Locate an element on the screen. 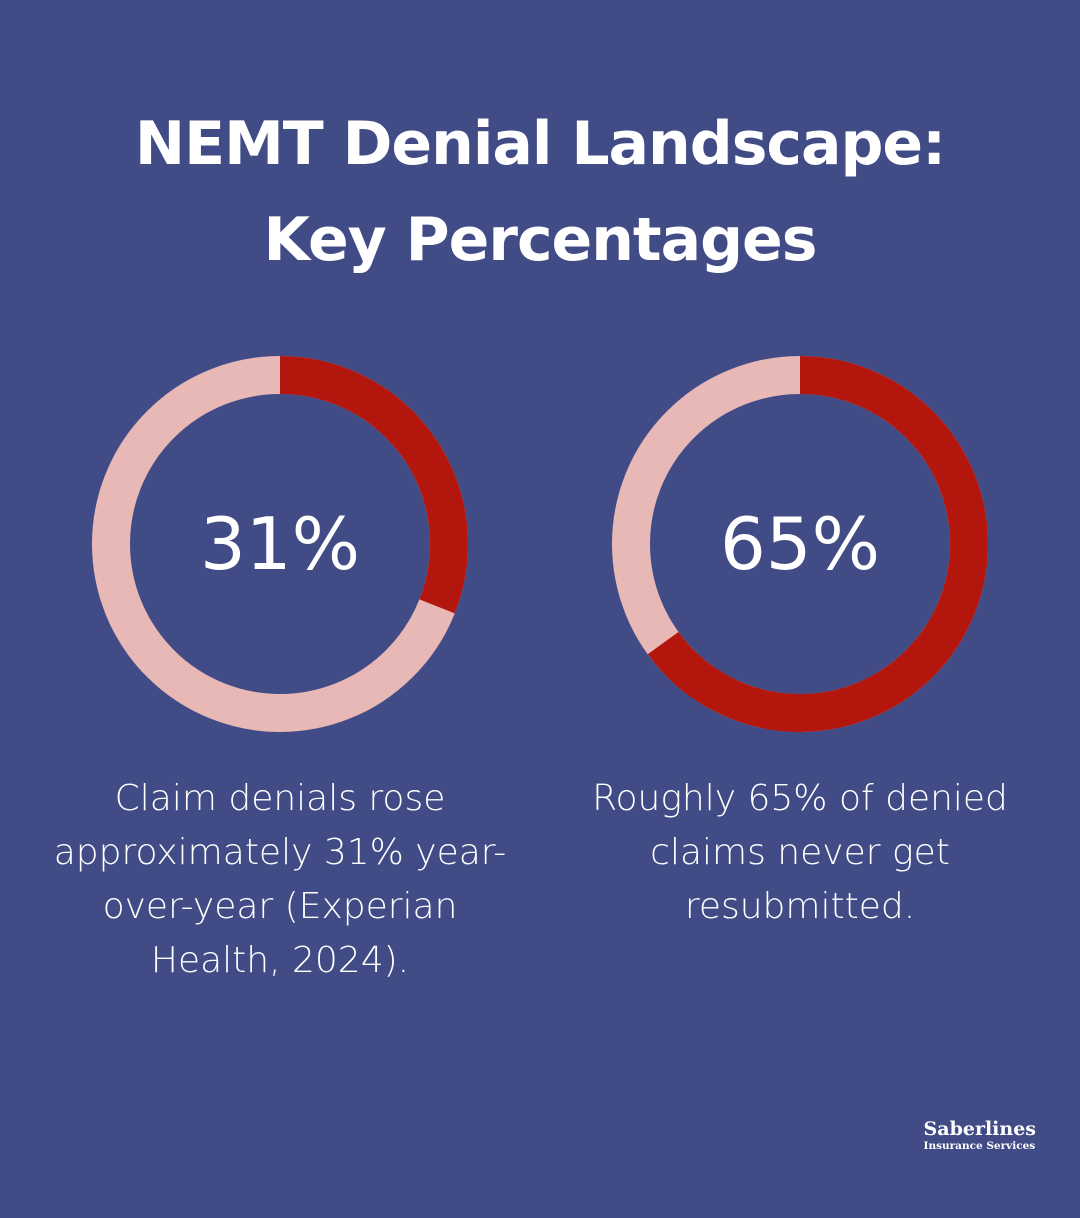 The height and width of the screenshot is (1218, 1080). caption-line: Roughly 65% of denied is located at coordinates (800, 798).